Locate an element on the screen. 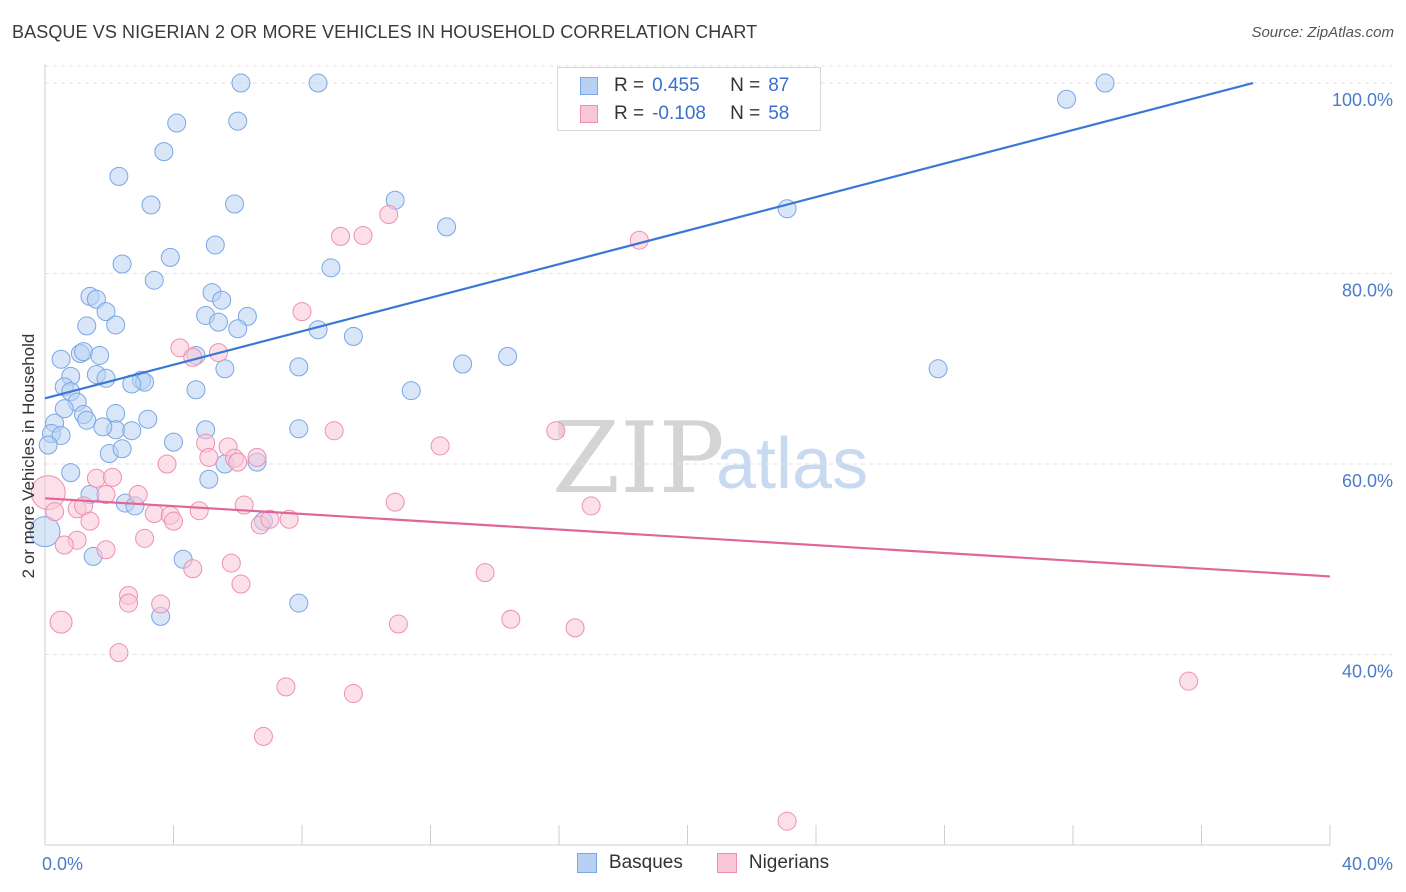  y-tick-label: 80.0% is located at coordinates (1367, 291).